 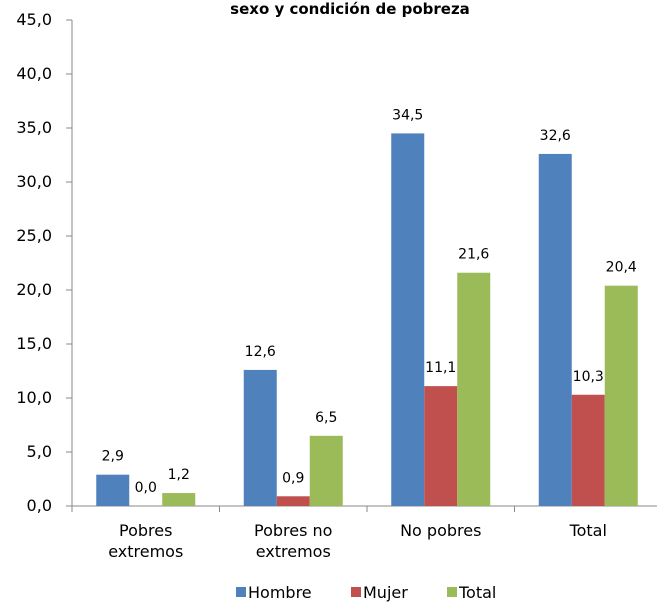 I want to click on data-label: 32,6, so click(x=555, y=136).